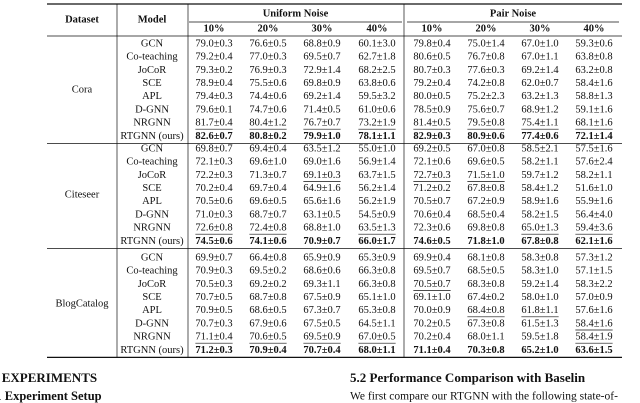 Image resolution: width=640 pixels, height=403 pixels. I want to click on cell: 70.5±0.6, so click(213, 201).